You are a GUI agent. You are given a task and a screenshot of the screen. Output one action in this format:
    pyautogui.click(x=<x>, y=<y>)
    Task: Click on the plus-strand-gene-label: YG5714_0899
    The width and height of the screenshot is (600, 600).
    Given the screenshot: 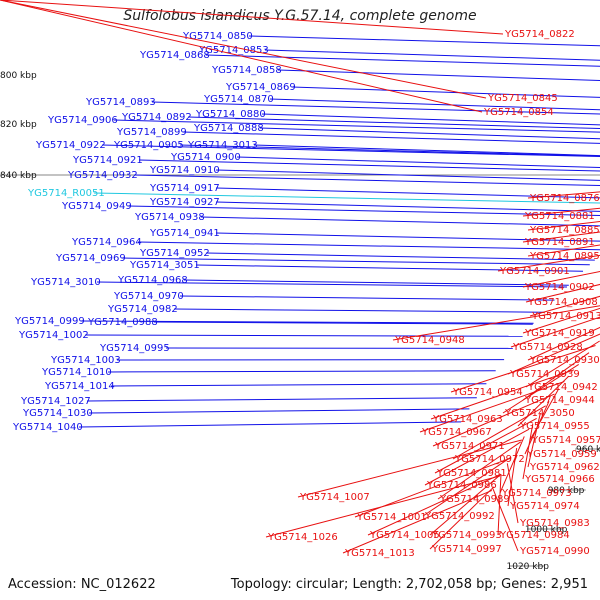 What is the action you would take?
    pyautogui.click(x=151, y=132)
    